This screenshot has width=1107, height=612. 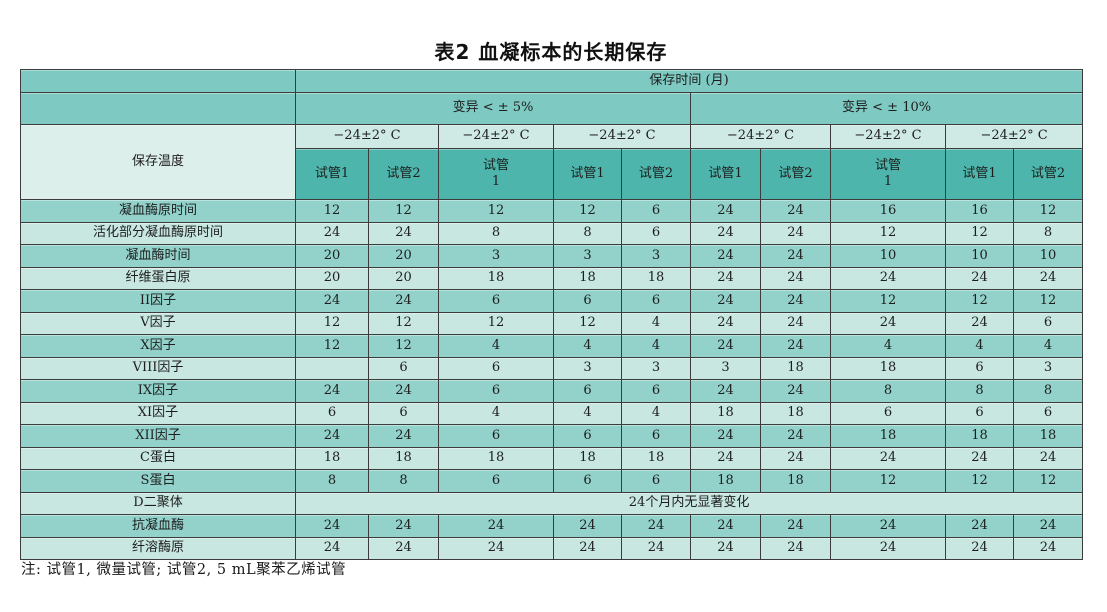 What do you see at coordinates (158, 301) in the screenshot?
I see `row-label-cell: II因子` at bounding box center [158, 301].